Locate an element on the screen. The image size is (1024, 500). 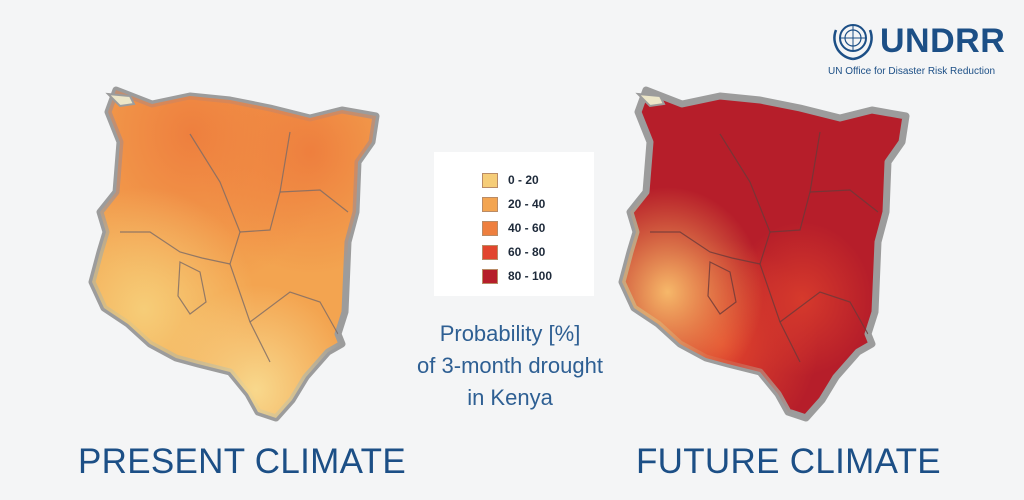
map-title-line: in Kenya is located at coordinates (510, 397).